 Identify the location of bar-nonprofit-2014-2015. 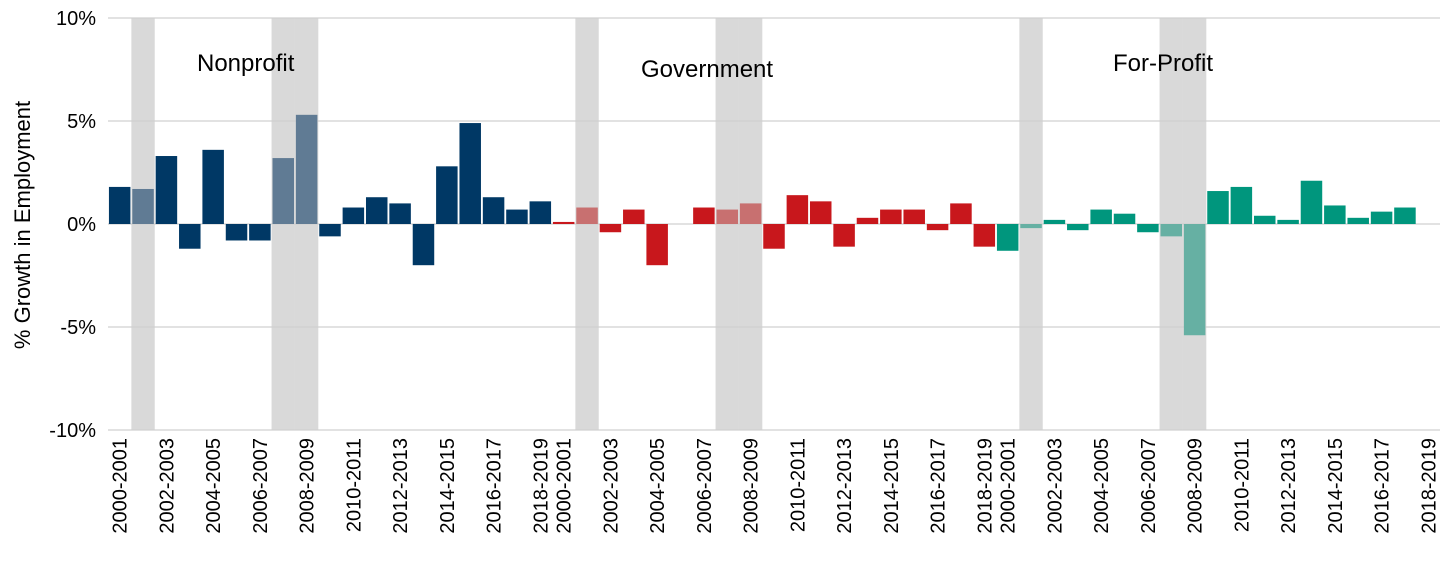
(446, 195).